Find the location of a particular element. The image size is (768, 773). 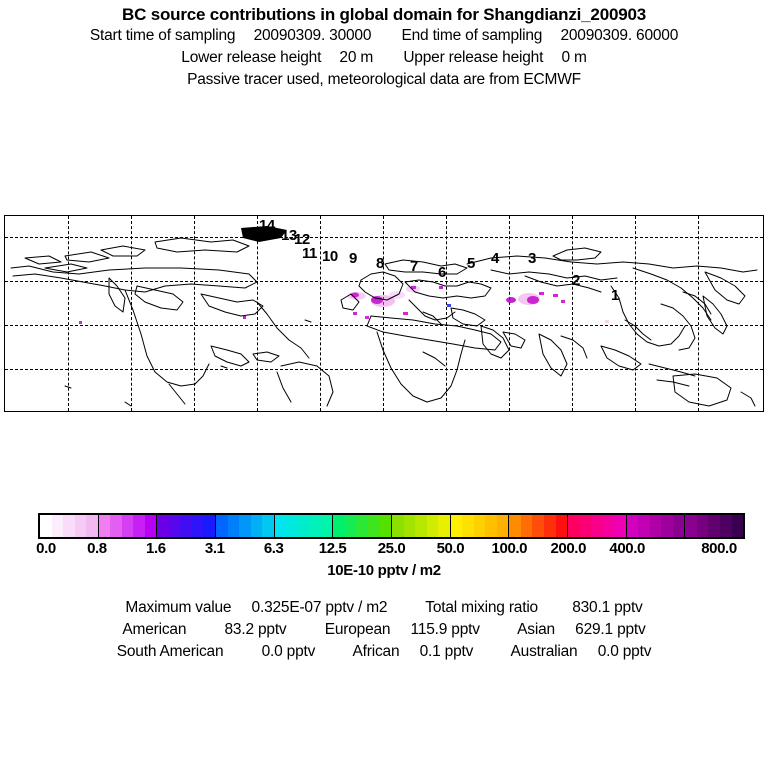

upper-release-height-label: Upper release height is located at coordinates (473, 57).